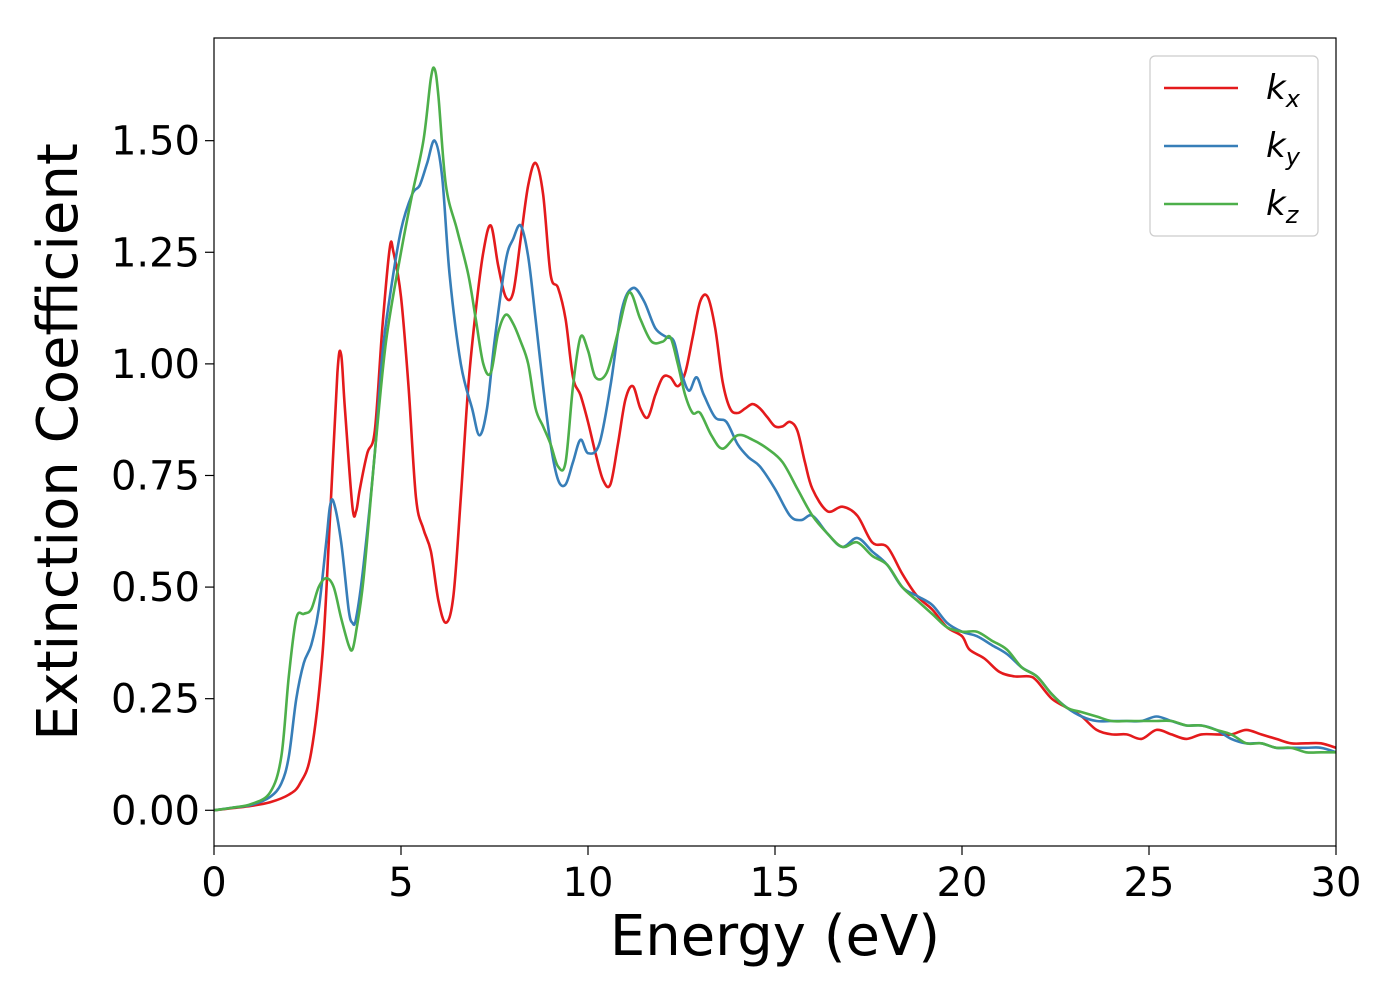 Image resolution: width=1400 pixels, height=1000 pixels. What do you see at coordinates (775, 936) in the screenshot?
I see `x-axis-title: Energy (eV)` at bounding box center [775, 936].